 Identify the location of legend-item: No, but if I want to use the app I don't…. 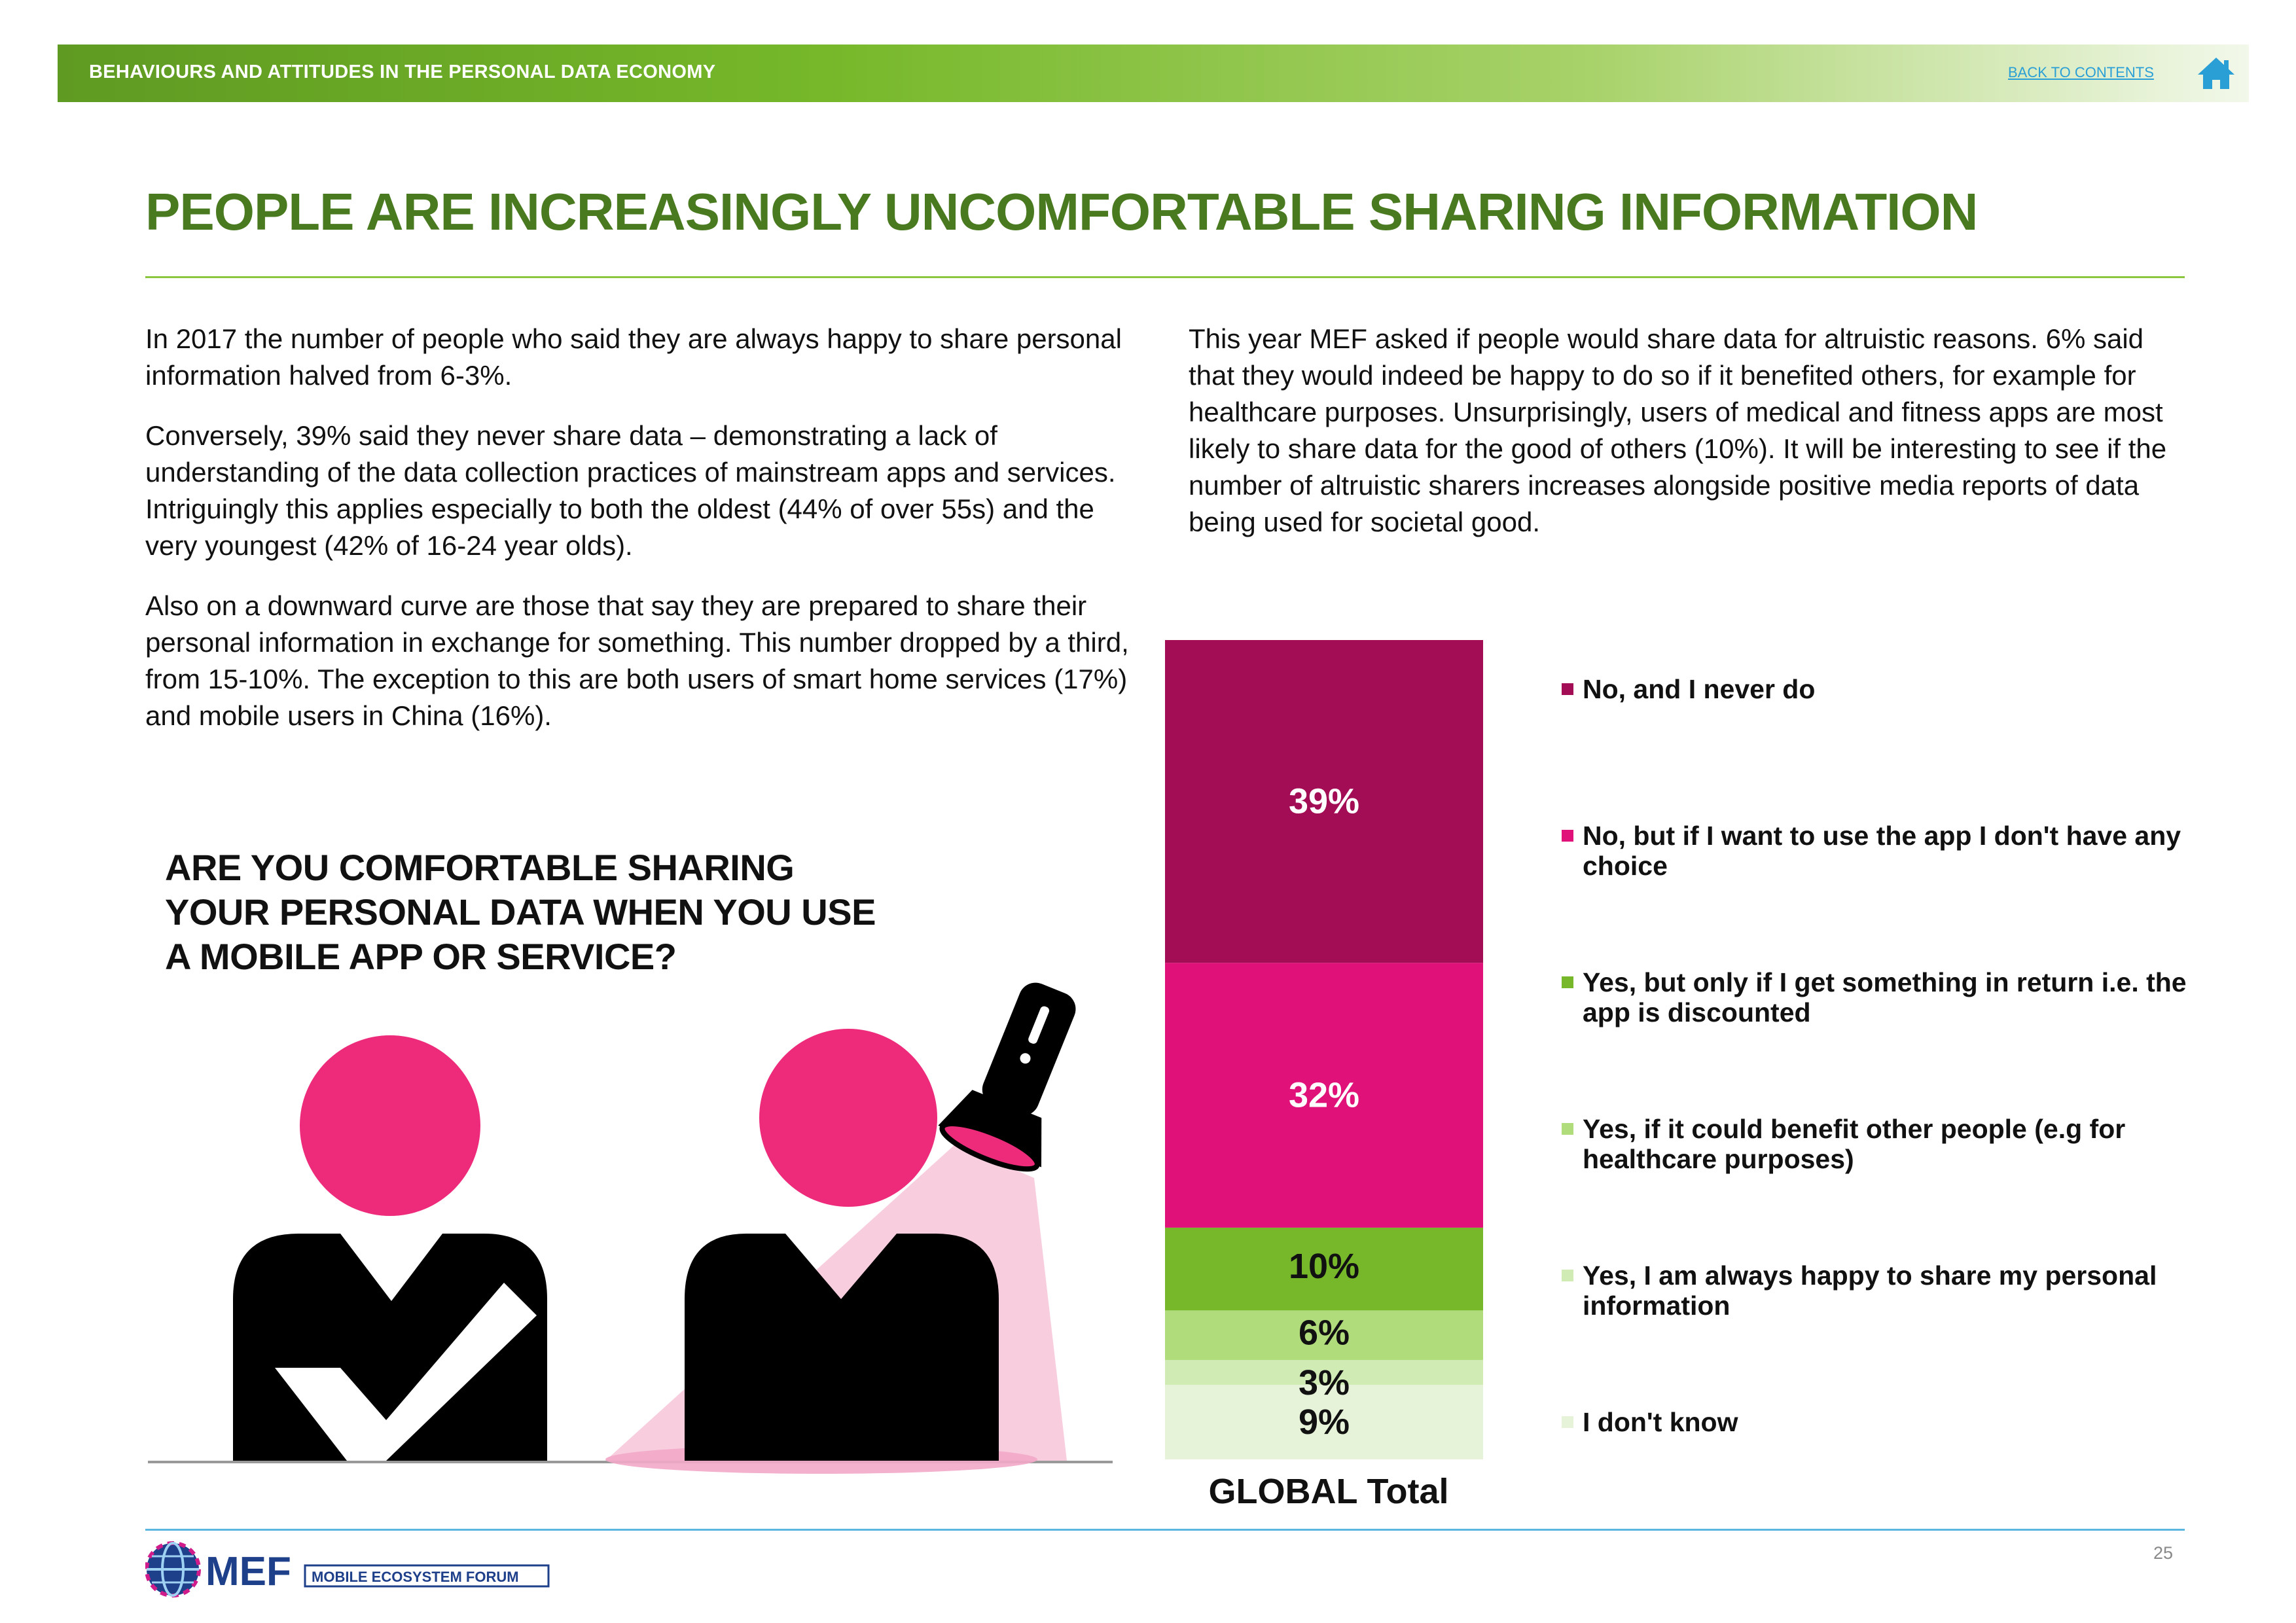
(1876, 851).